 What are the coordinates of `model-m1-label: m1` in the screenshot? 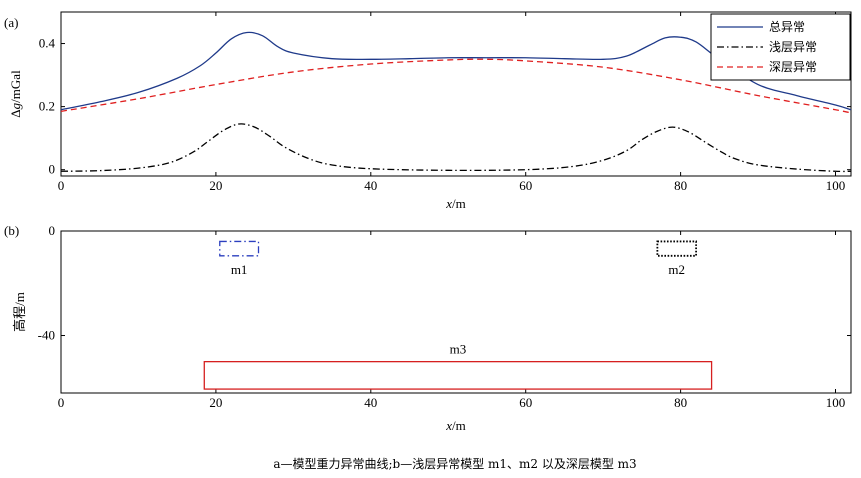 It's located at (239, 269).